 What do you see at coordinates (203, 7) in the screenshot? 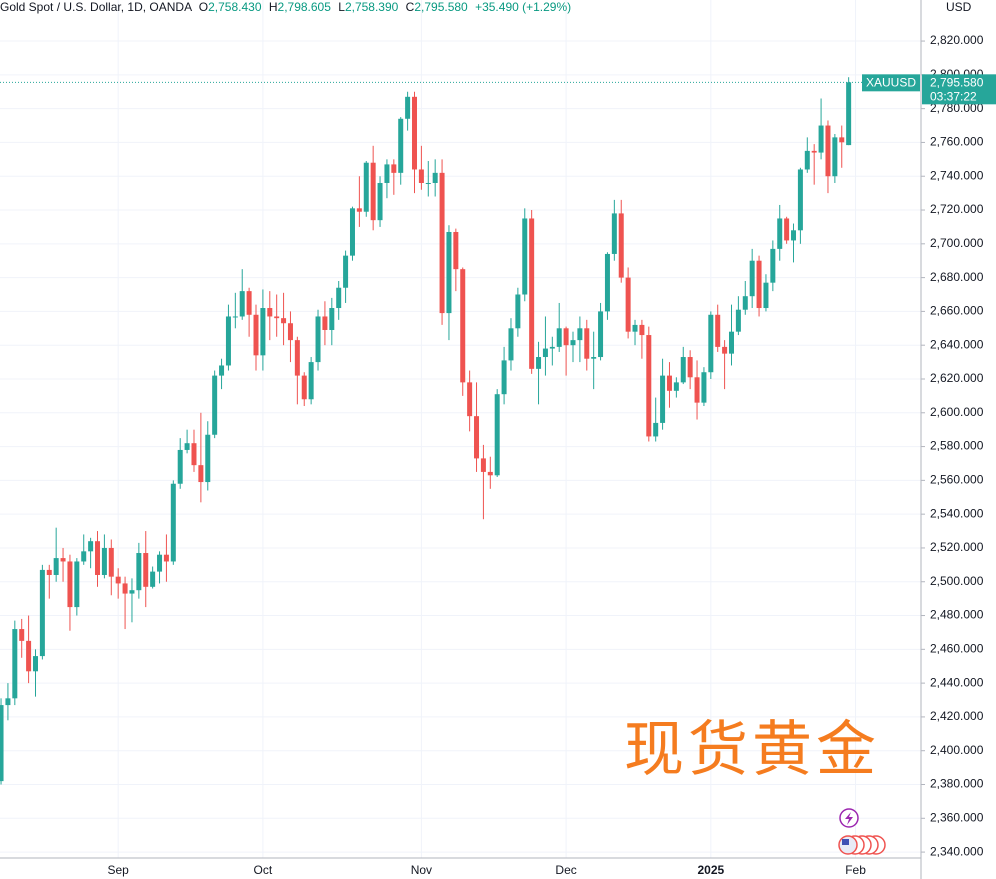
I see `open-label: O` at bounding box center [203, 7].